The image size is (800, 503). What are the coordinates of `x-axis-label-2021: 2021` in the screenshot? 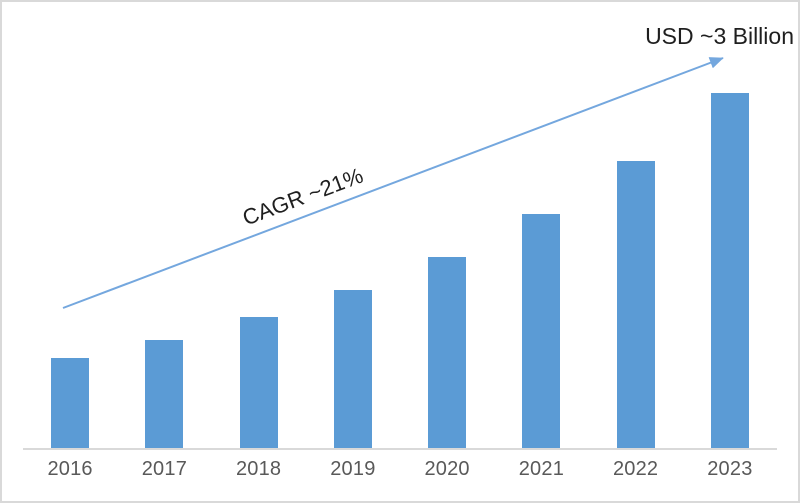 It's located at (541, 469).